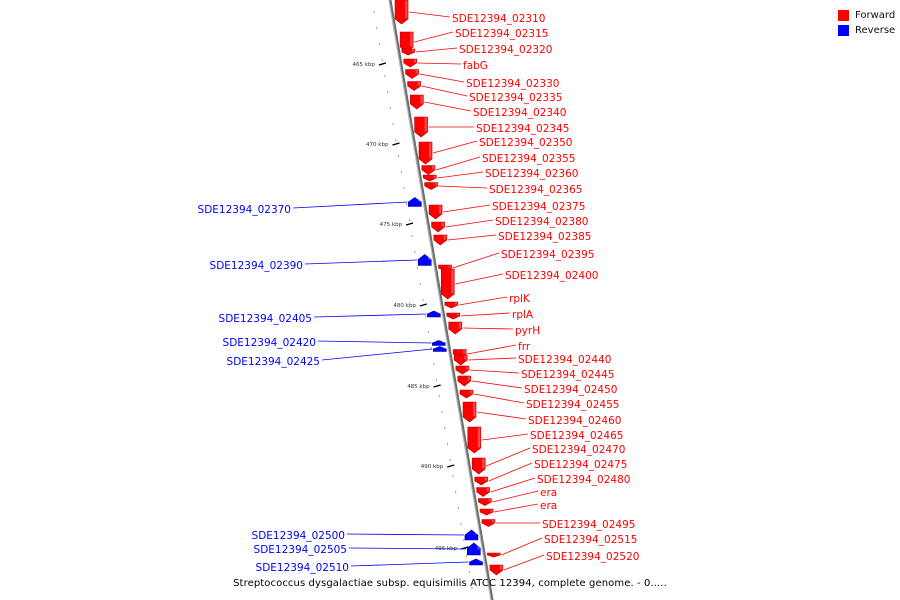 The width and height of the screenshot is (900, 600). What do you see at coordinates (574, 421) in the screenshot?
I see `gene-label: SDE12394_02460` at bounding box center [574, 421].